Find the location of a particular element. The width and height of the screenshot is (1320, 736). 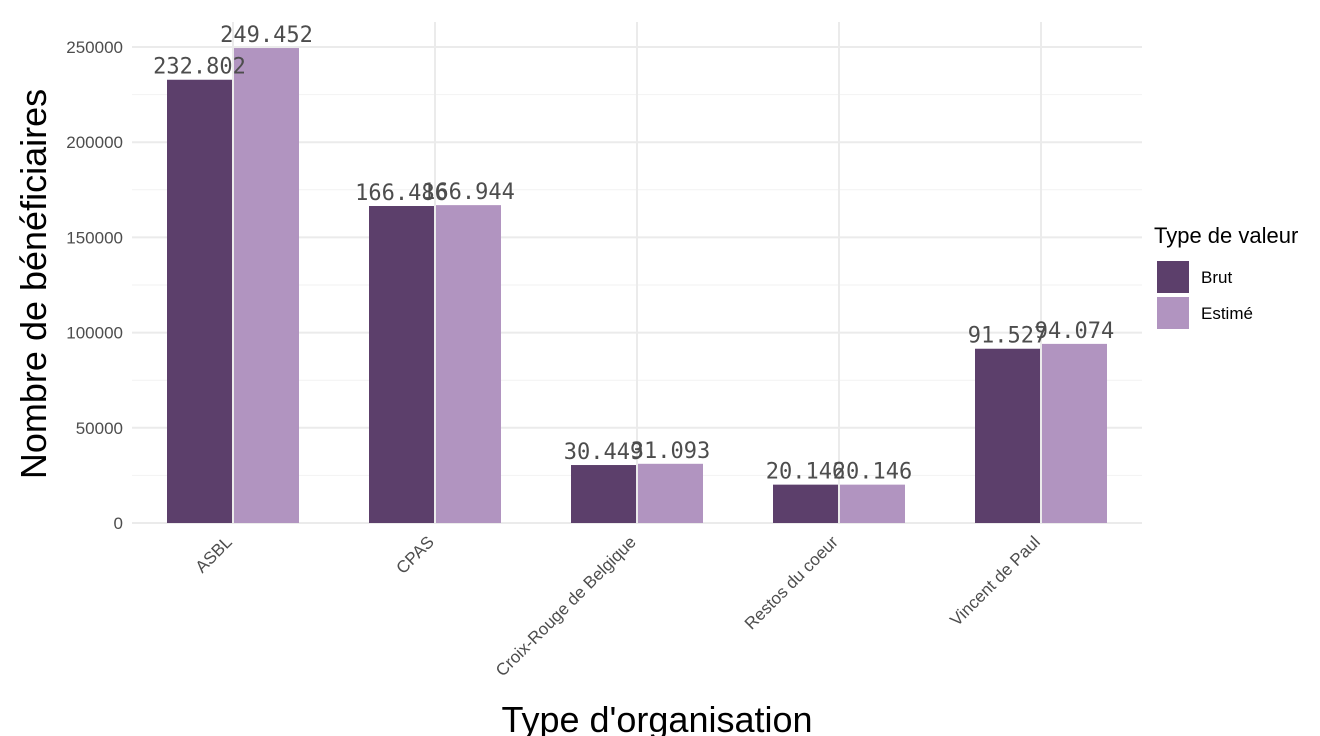

data-label: 232.802 is located at coordinates (199, 67).